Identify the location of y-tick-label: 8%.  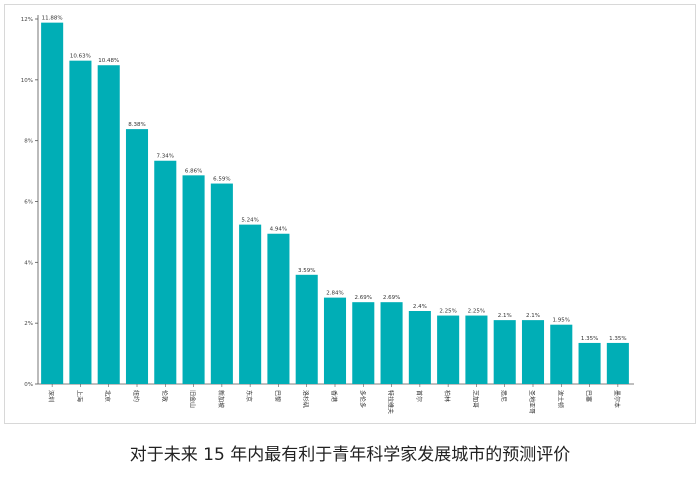
(28, 142).